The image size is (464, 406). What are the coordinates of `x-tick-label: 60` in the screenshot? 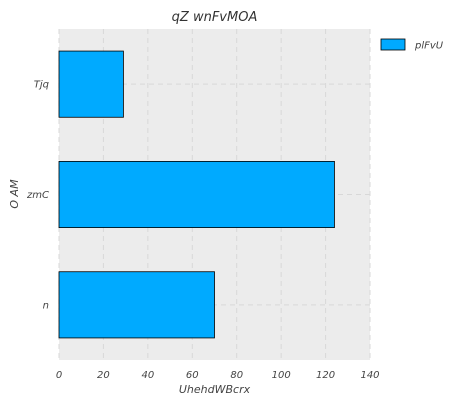 It's located at (192, 375).